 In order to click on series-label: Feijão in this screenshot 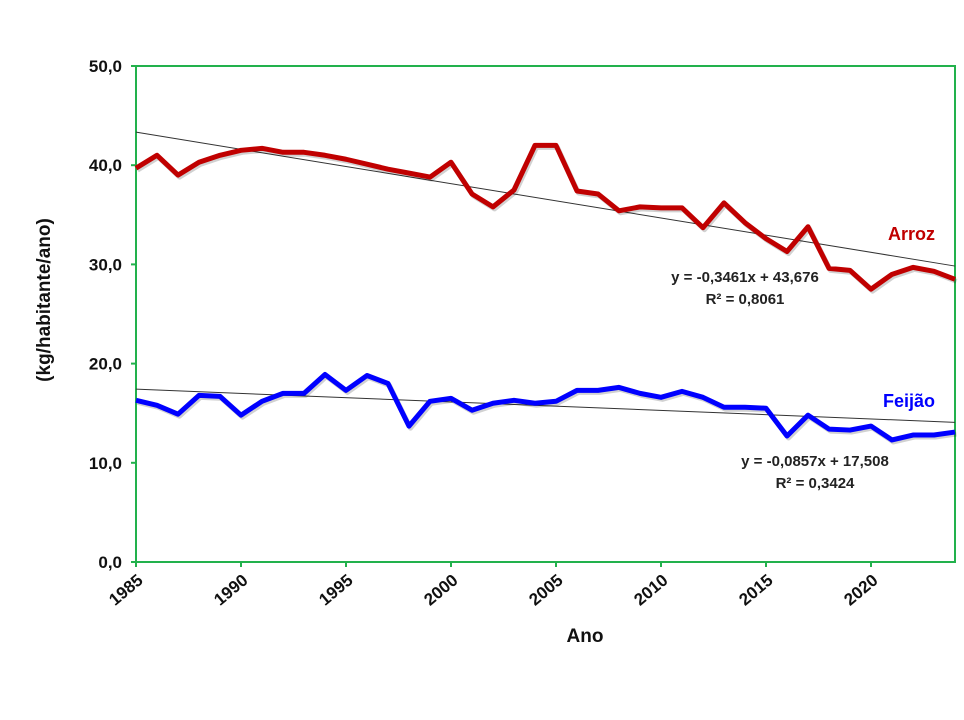, I will do `click(909, 401)`.